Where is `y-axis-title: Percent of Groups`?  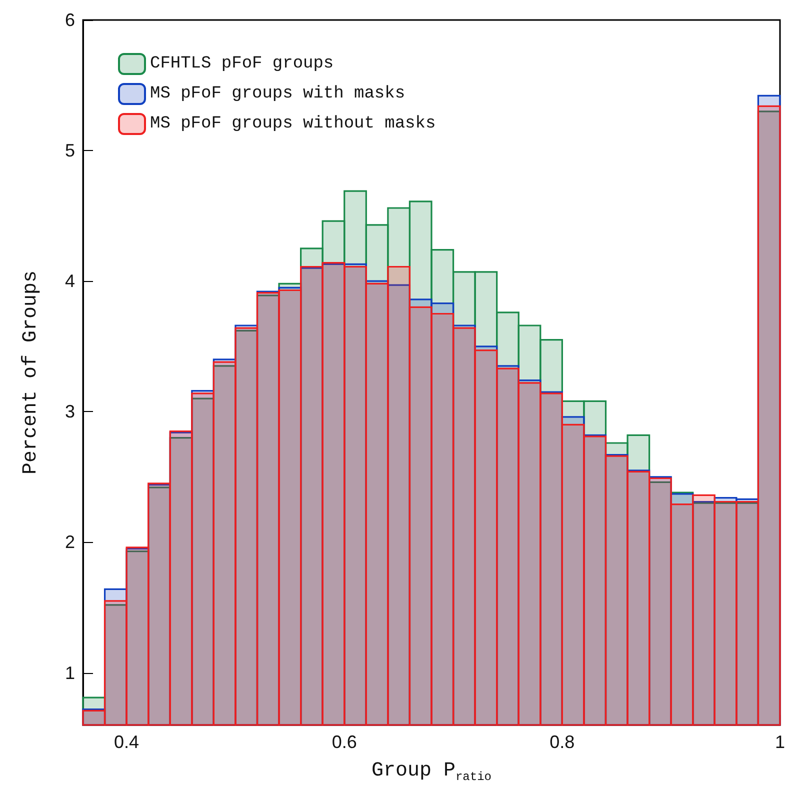
y-axis-title: Percent of Groups is located at coordinates (31, 372).